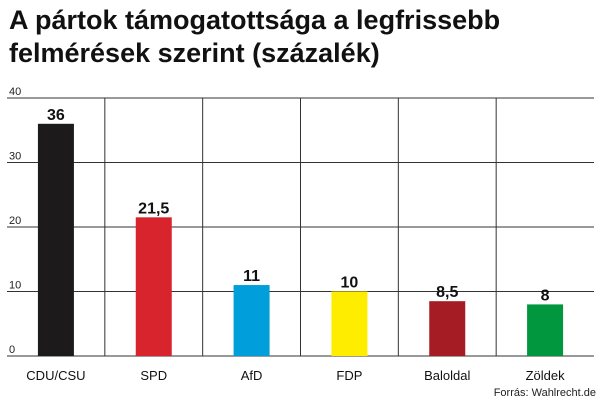  What do you see at coordinates (153, 208) in the screenshot?
I see `data-label: 21,5` at bounding box center [153, 208].